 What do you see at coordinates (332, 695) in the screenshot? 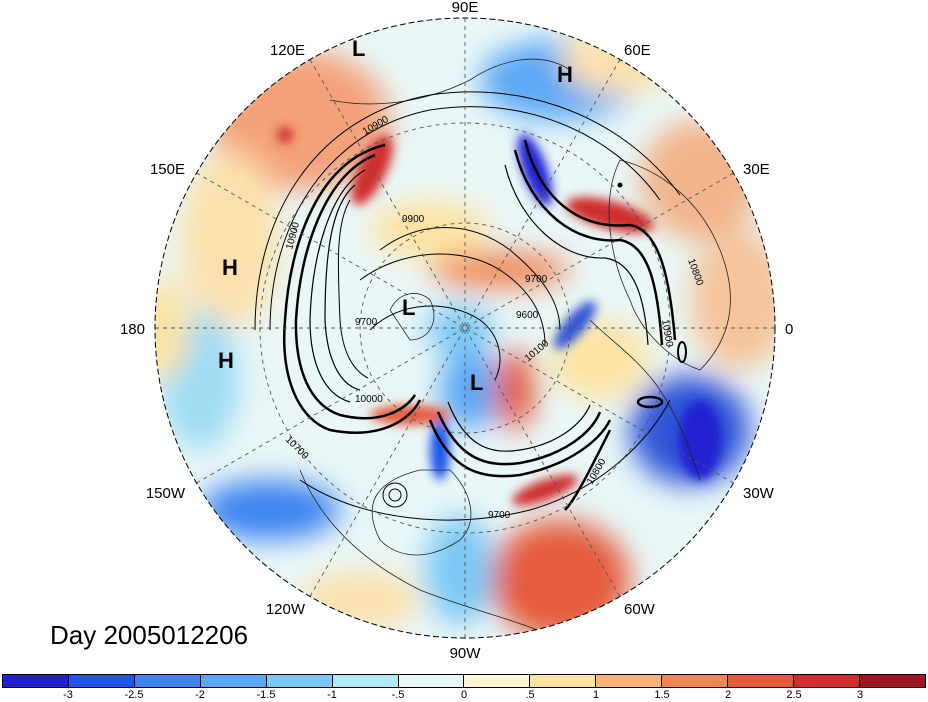
I see `colorbar-tick-label: -1` at bounding box center [332, 695].